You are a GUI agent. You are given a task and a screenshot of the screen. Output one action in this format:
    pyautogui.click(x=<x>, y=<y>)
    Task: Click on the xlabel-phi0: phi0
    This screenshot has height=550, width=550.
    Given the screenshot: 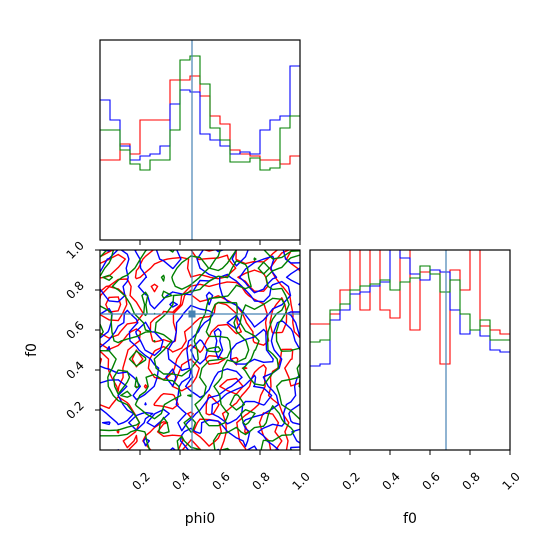 What is the action you would take?
    pyautogui.click(x=200, y=519)
    